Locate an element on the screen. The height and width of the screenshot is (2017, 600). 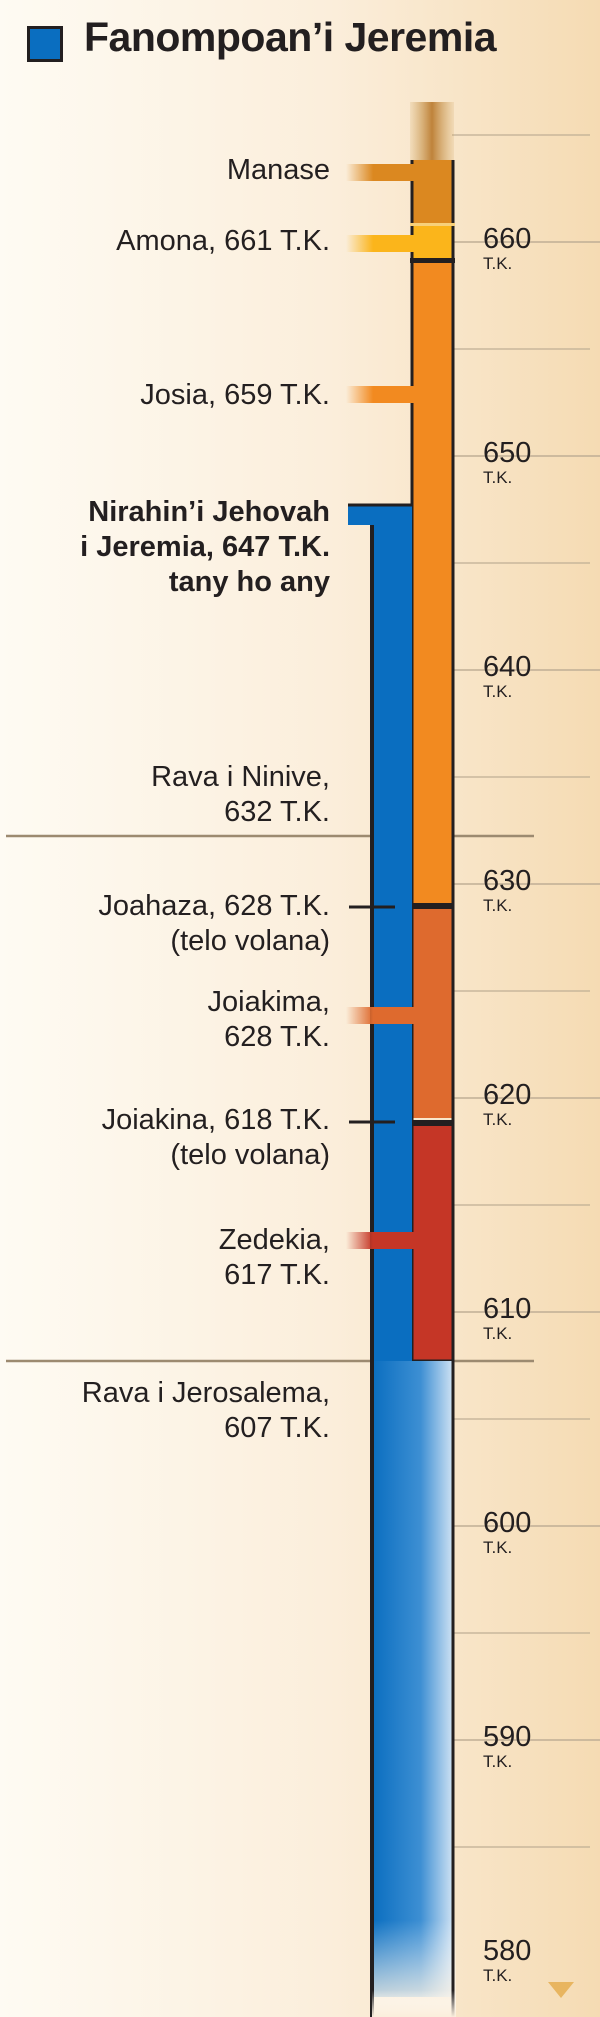
event-label: Josia, 659 T.K. is located at coordinates (235, 395).